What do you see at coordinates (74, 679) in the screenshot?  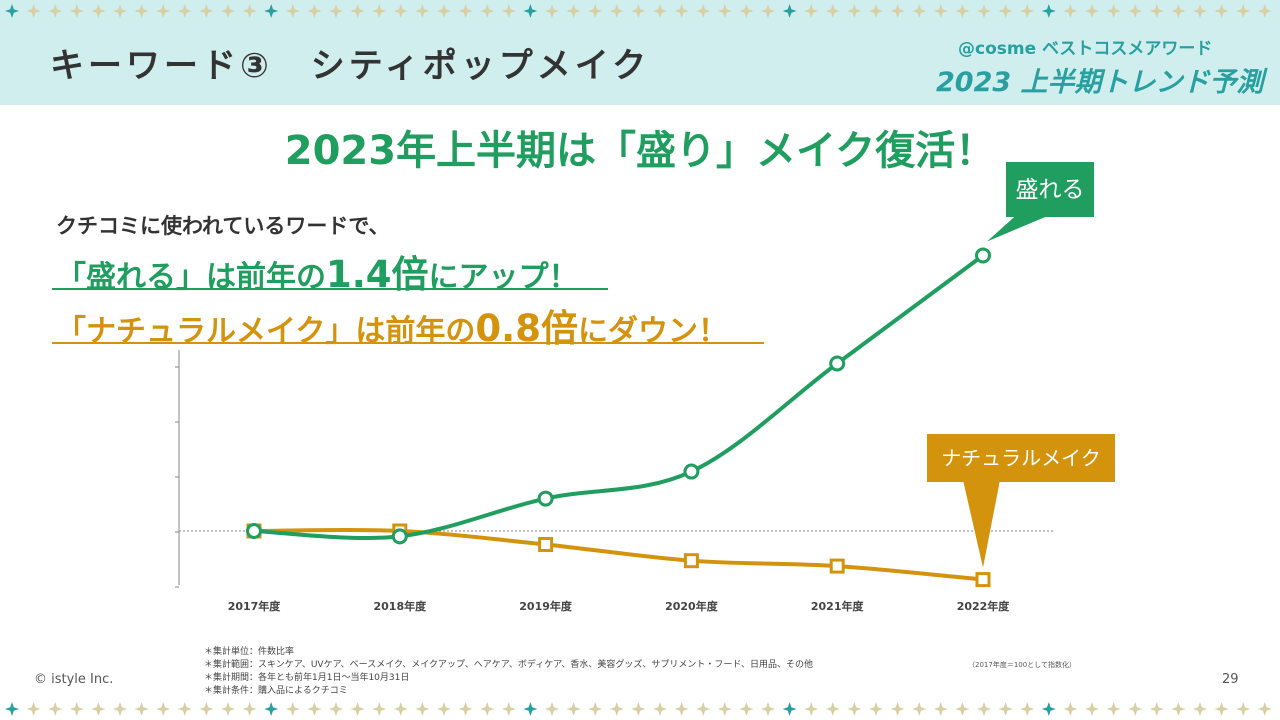 I see `copyright: © istyle Inc.` at bounding box center [74, 679].